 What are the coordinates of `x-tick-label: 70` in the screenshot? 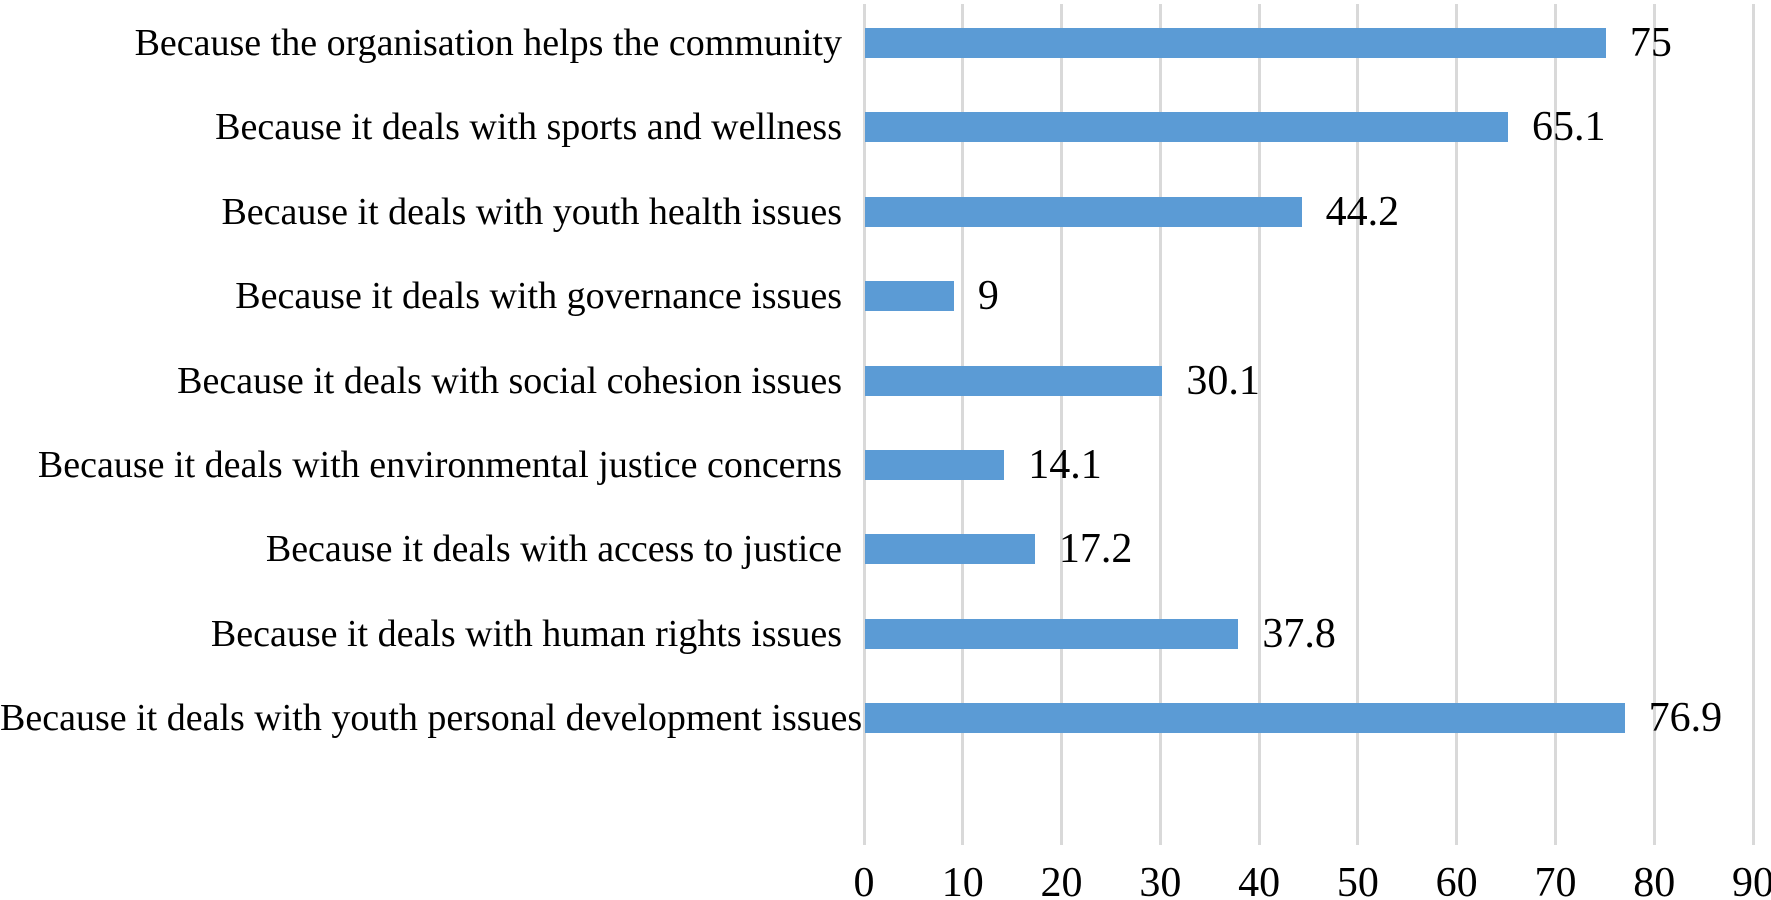 It's located at (1555, 880).